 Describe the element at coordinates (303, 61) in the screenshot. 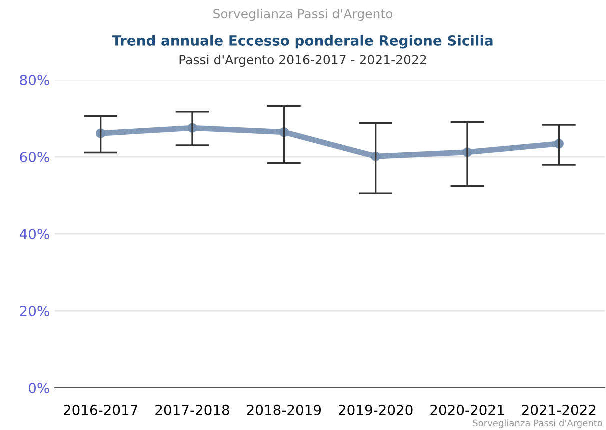

I see `chart-subtitle: Passi d'Argento 2016-2017 - 2021-2022` at that location.